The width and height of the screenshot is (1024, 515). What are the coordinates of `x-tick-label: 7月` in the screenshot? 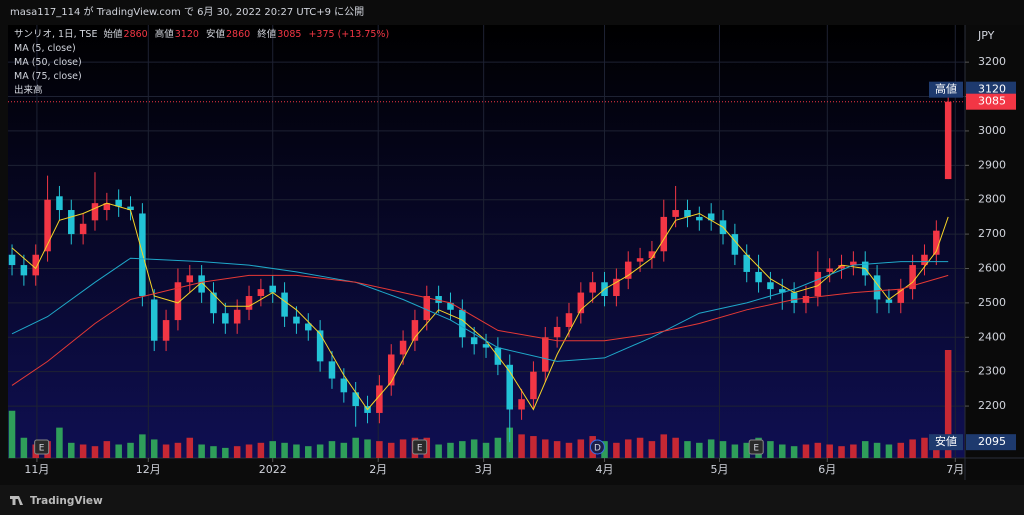 It's located at (955, 469).